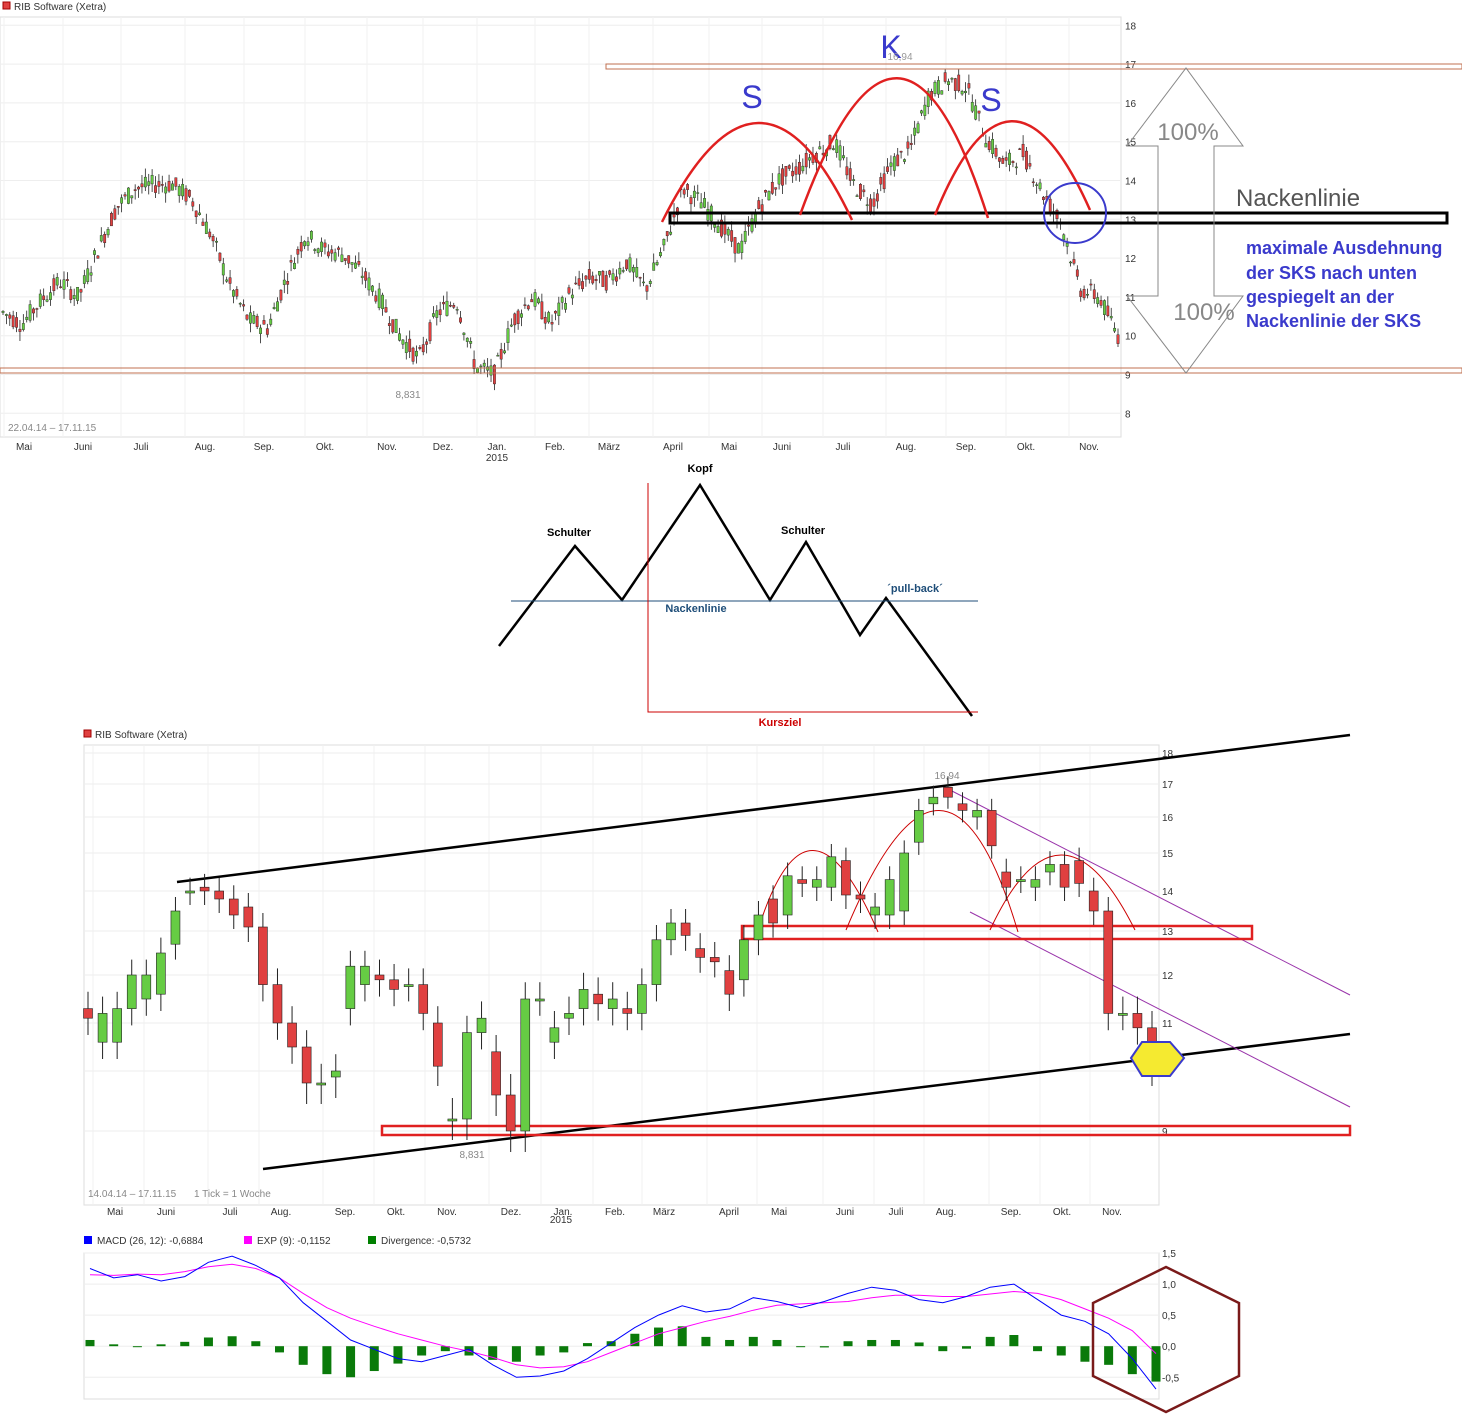  Describe the element at coordinates (387, 447) in the screenshot. I see `chart1-x-tick: Nov.` at that location.